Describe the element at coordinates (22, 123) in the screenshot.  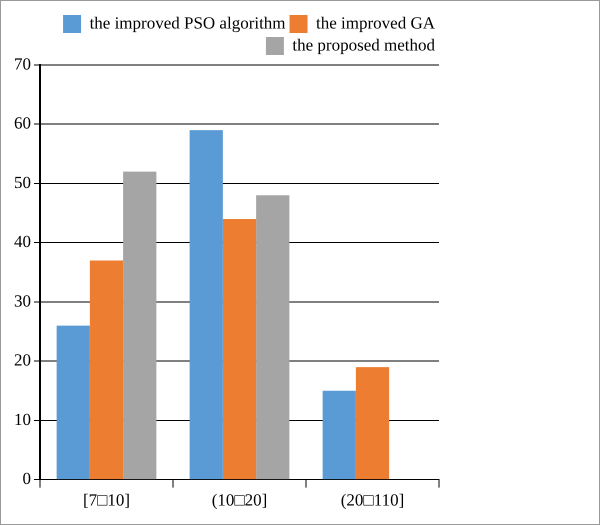
I see `y-tick-label: 60` at that location.